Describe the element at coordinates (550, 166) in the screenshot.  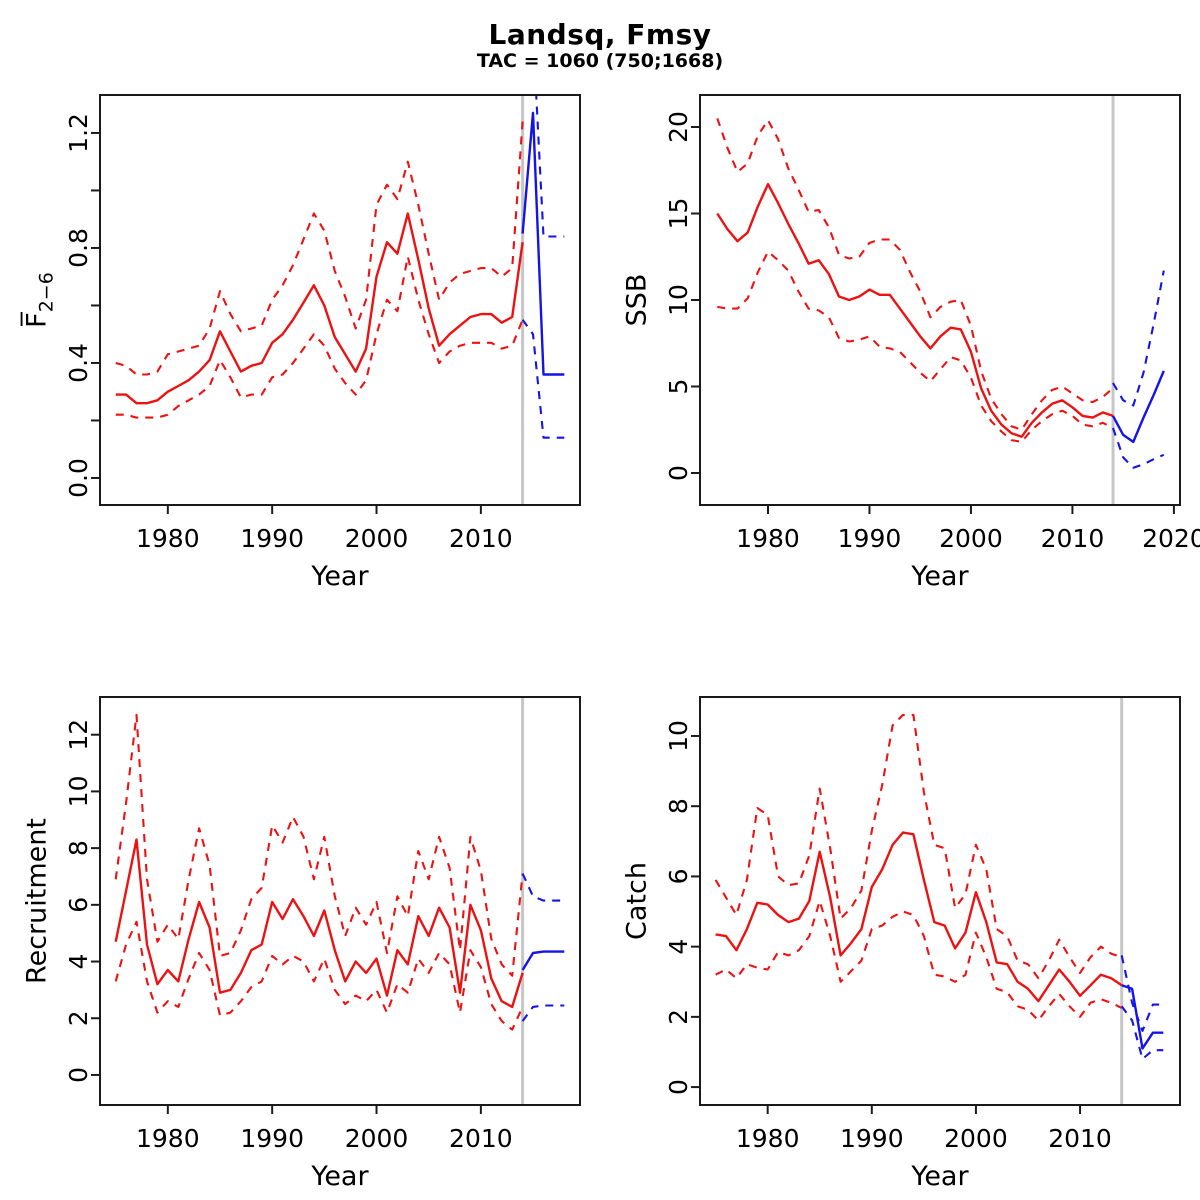
I see `fbar-ci-upper-projection` at that location.